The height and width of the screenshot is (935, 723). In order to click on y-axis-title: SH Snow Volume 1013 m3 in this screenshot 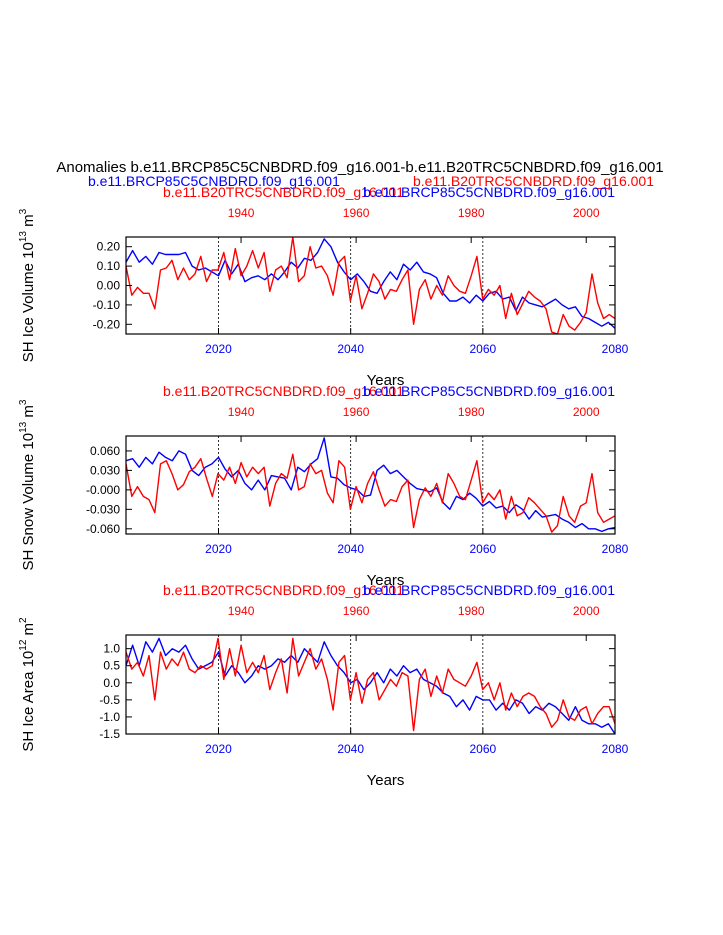, I will do `click(27, 484)`.